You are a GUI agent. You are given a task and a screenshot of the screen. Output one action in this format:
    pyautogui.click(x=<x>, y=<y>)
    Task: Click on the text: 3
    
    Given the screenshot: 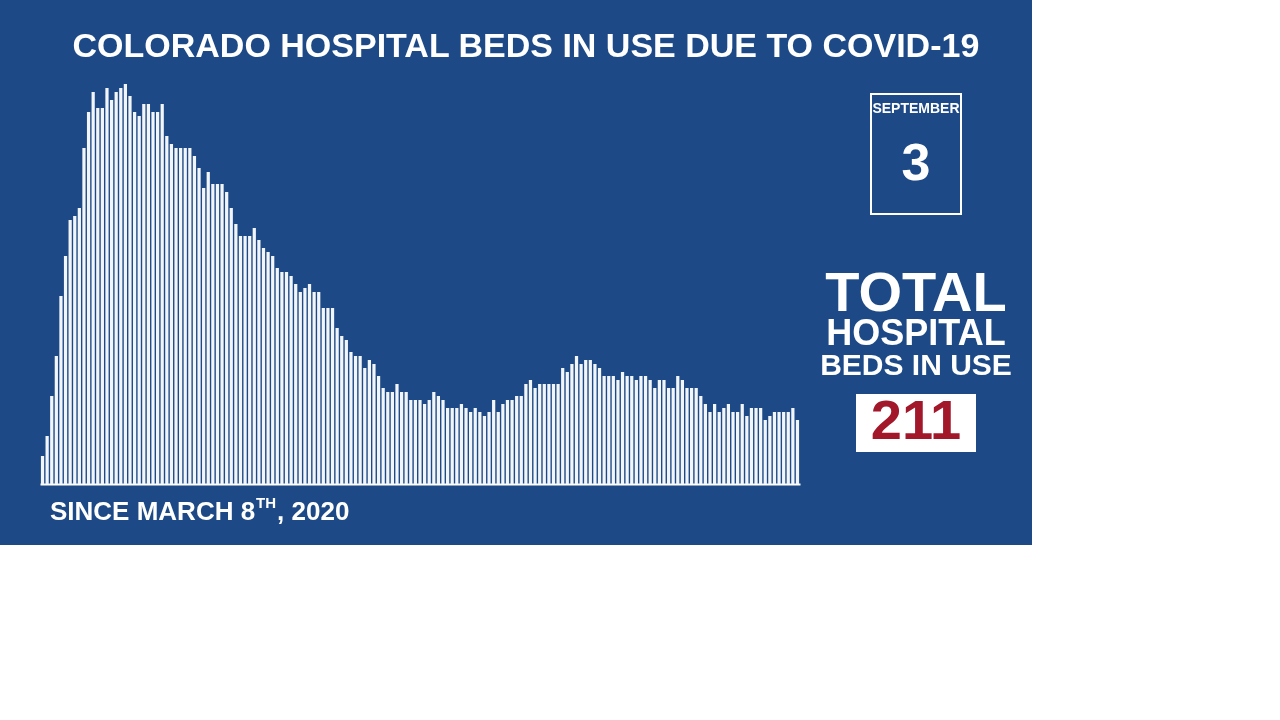 What is the action you would take?
    pyautogui.click(x=916, y=162)
    